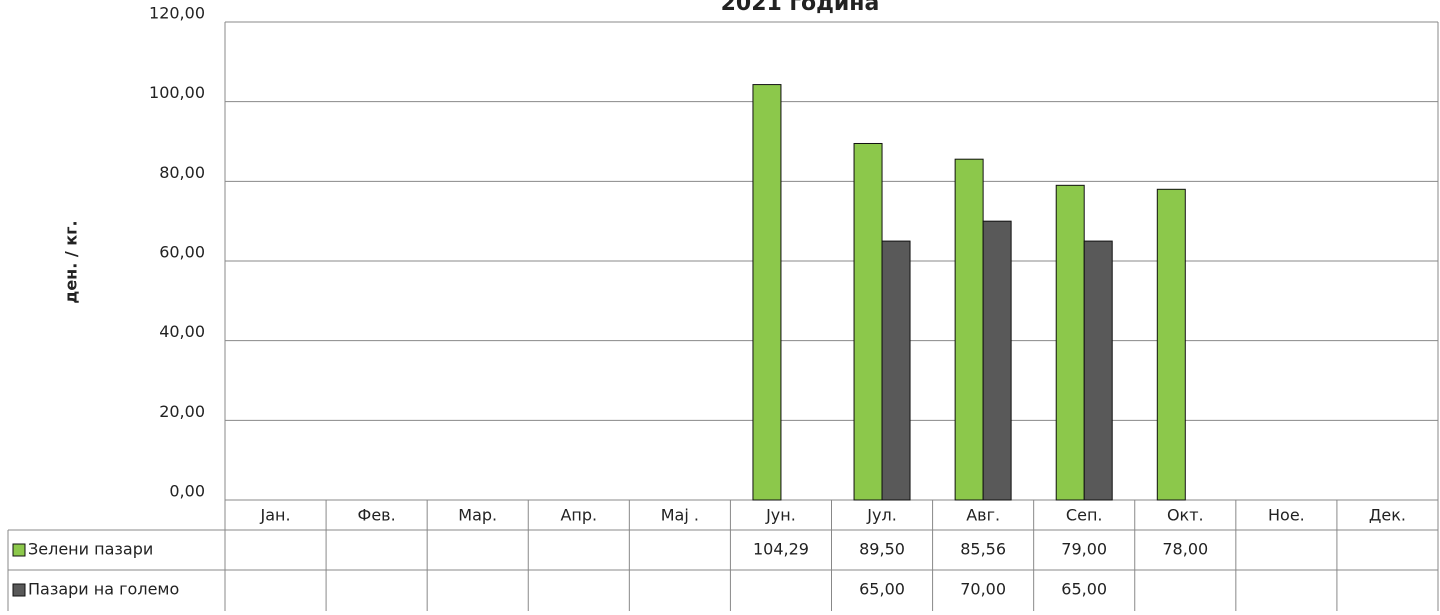  Describe the element at coordinates (177, 92) in the screenshot. I see `y-tick-label: 100,00` at that location.